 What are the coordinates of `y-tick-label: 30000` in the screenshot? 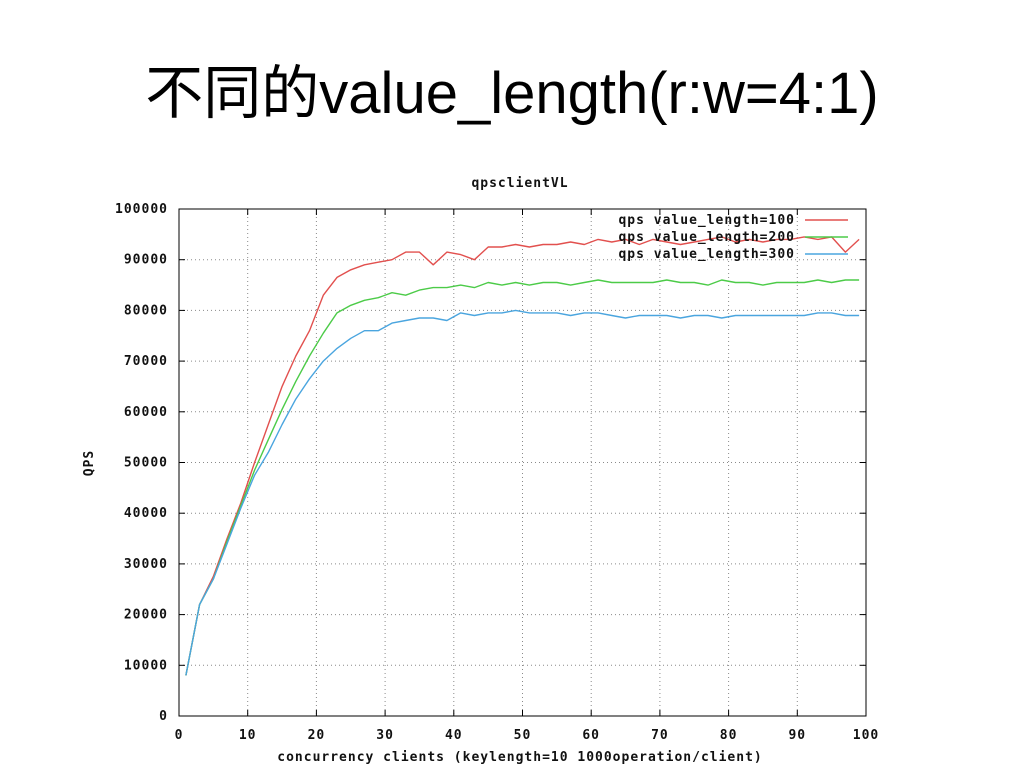 It's located at (146, 564).